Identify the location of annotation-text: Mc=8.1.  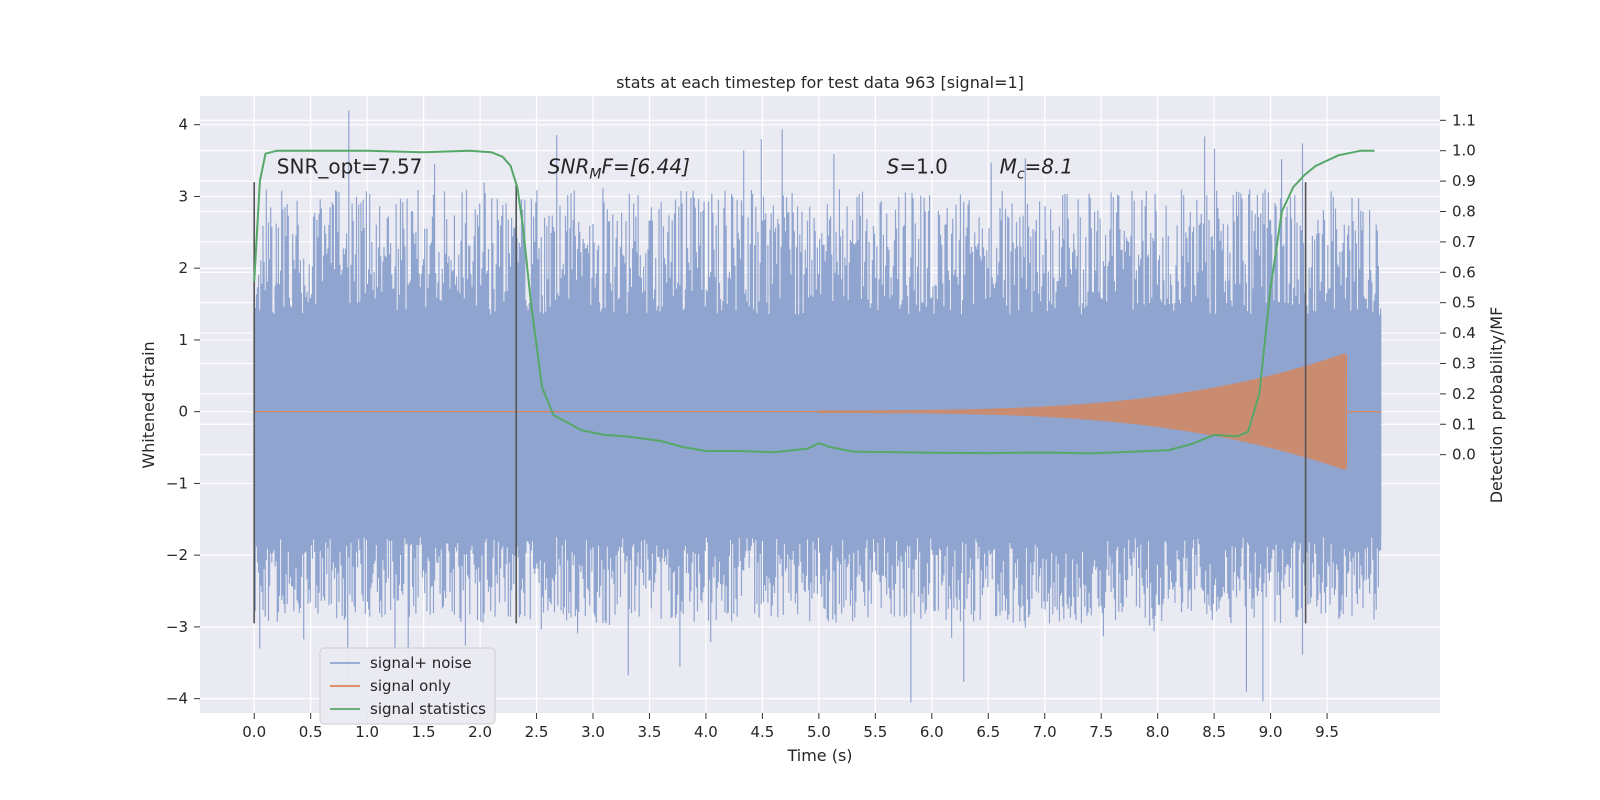
(1037, 168).